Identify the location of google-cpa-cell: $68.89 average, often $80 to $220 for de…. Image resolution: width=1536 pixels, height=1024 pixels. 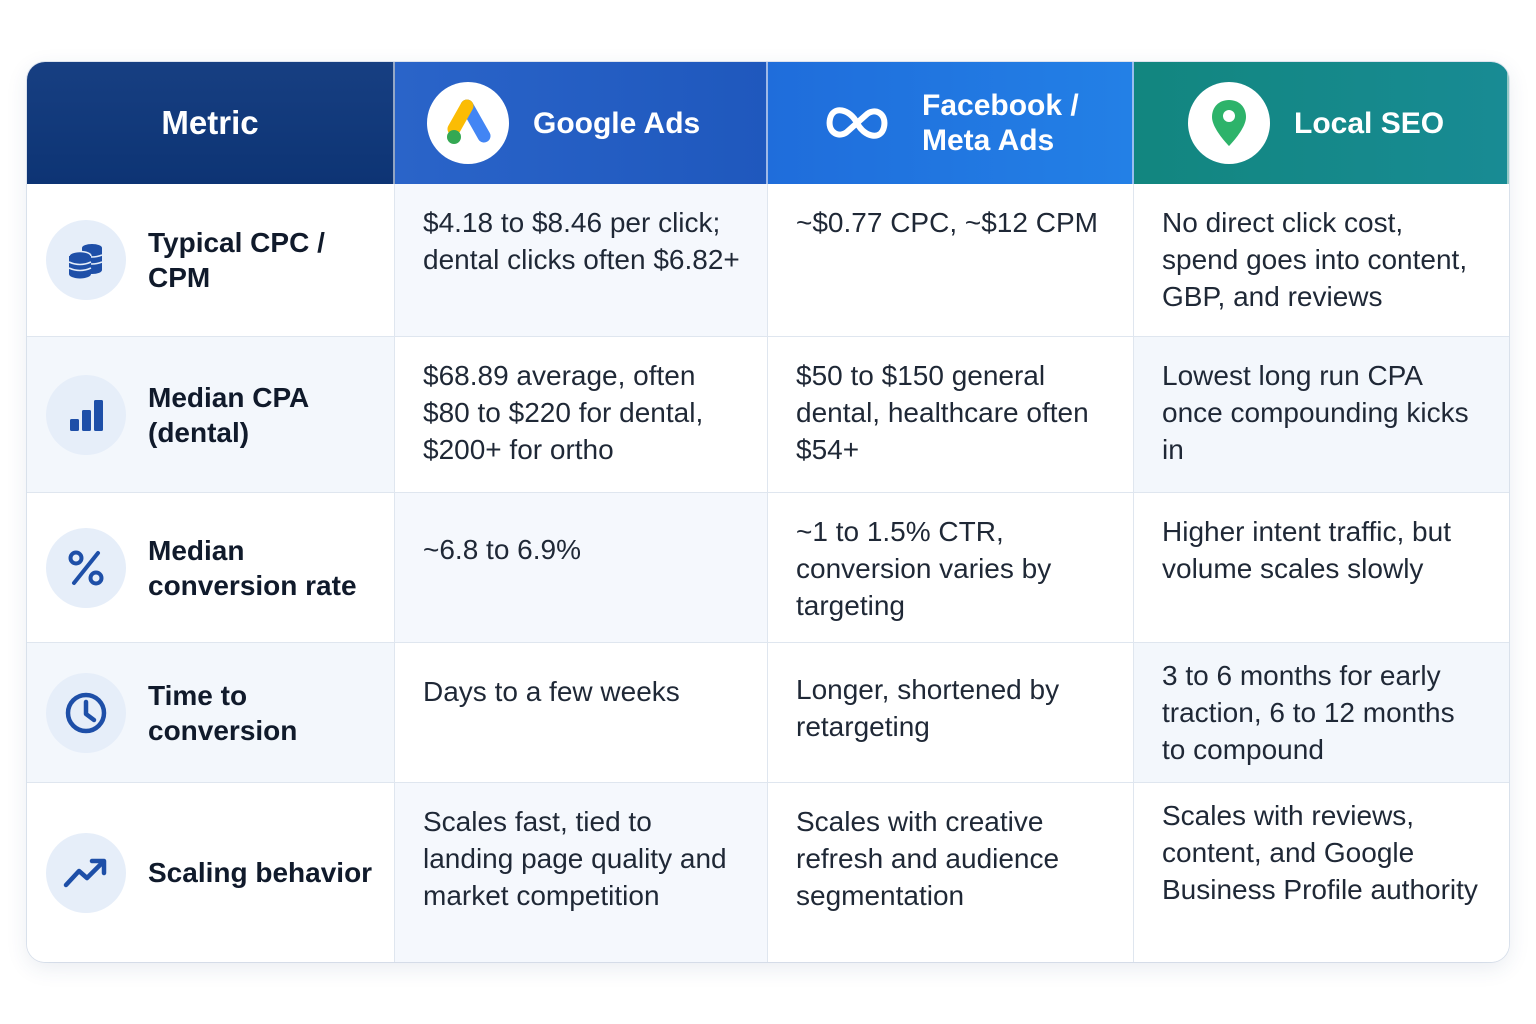
(581, 415).